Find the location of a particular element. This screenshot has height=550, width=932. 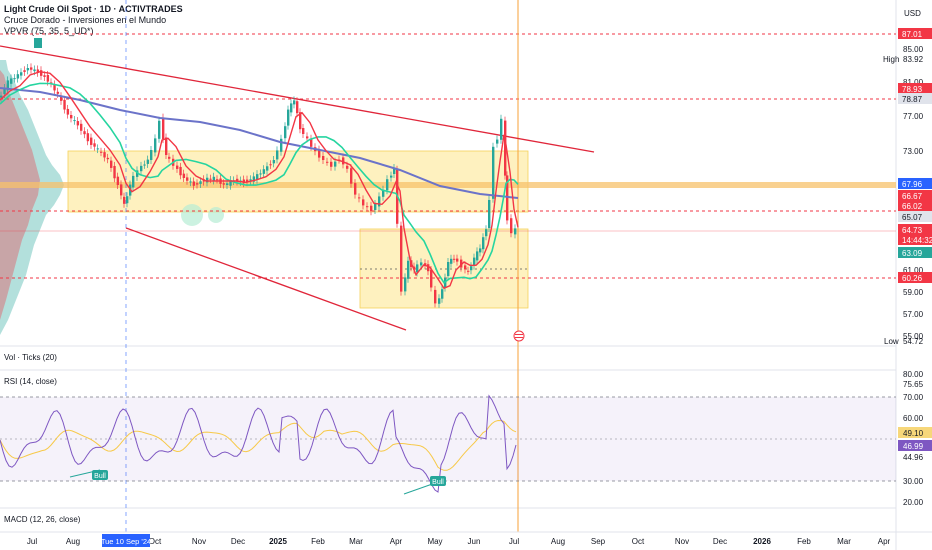

rsi-tick-label: 20.00 is located at coordinates (913, 502).